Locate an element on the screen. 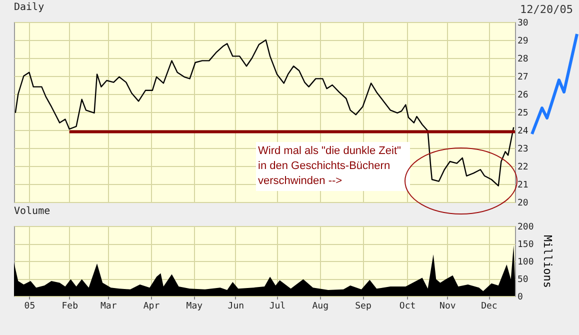 The image size is (579, 335). x-tick-label: Apr is located at coordinates (151, 307).